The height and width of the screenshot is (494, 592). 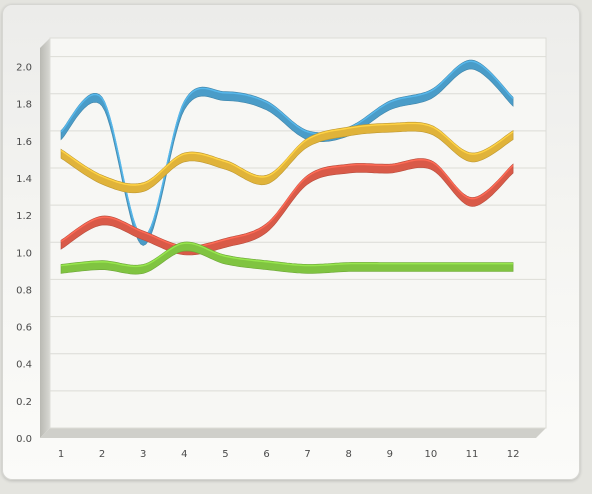 I want to click on chart-left-wall, so click(x=45, y=238).